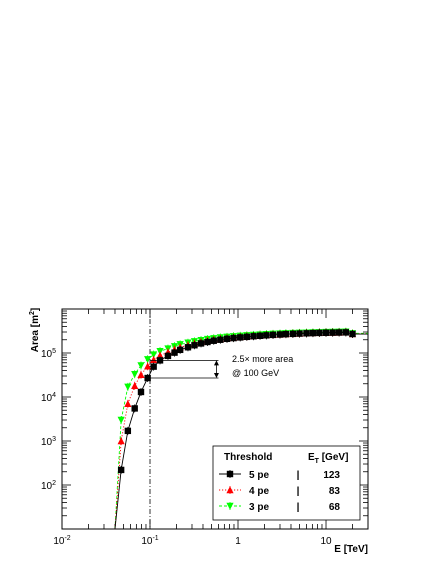 The image size is (443, 573). I want to click on x-tick-label: 10, so click(326, 541).